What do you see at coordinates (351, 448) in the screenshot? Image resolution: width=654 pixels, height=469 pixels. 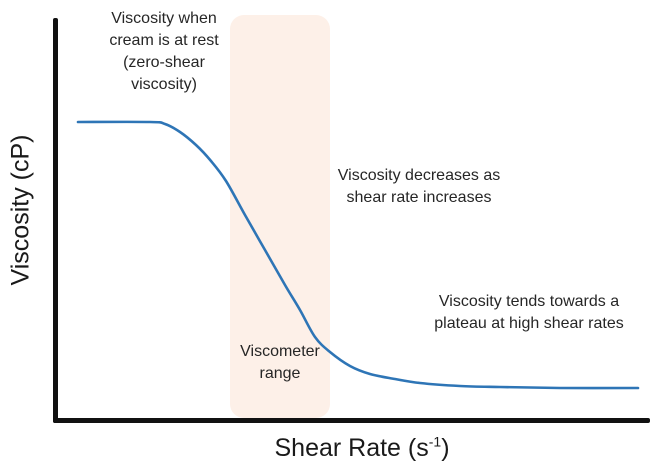 I see `x-axis-label-text: Shear Rate (s` at bounding box center [351, 448].